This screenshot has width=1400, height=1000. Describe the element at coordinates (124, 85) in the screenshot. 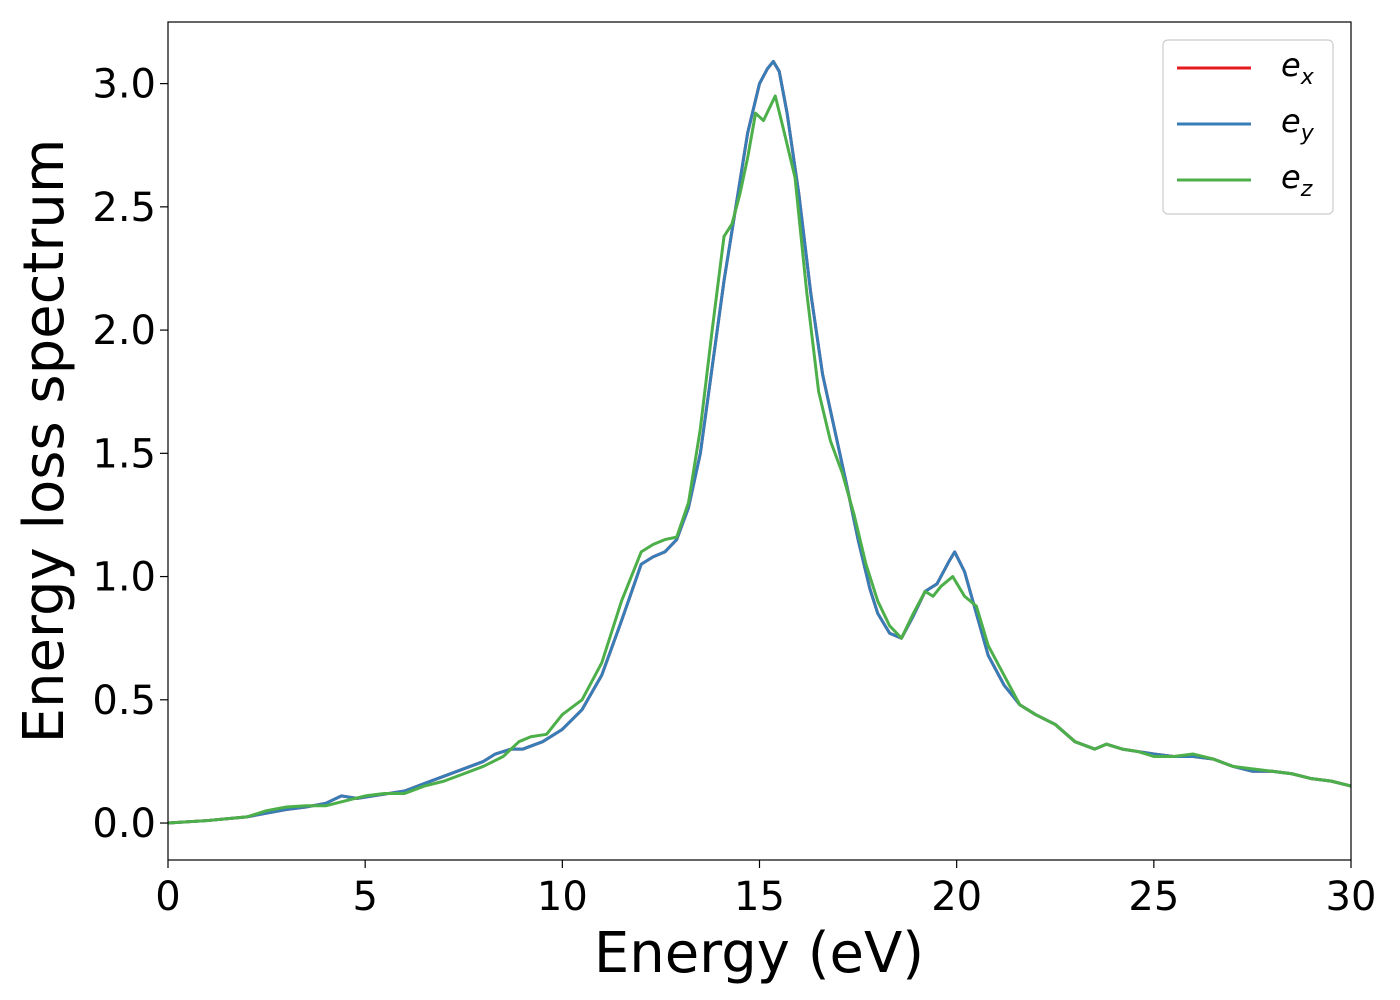

I see `y-tick-label: 3.0` at that location.